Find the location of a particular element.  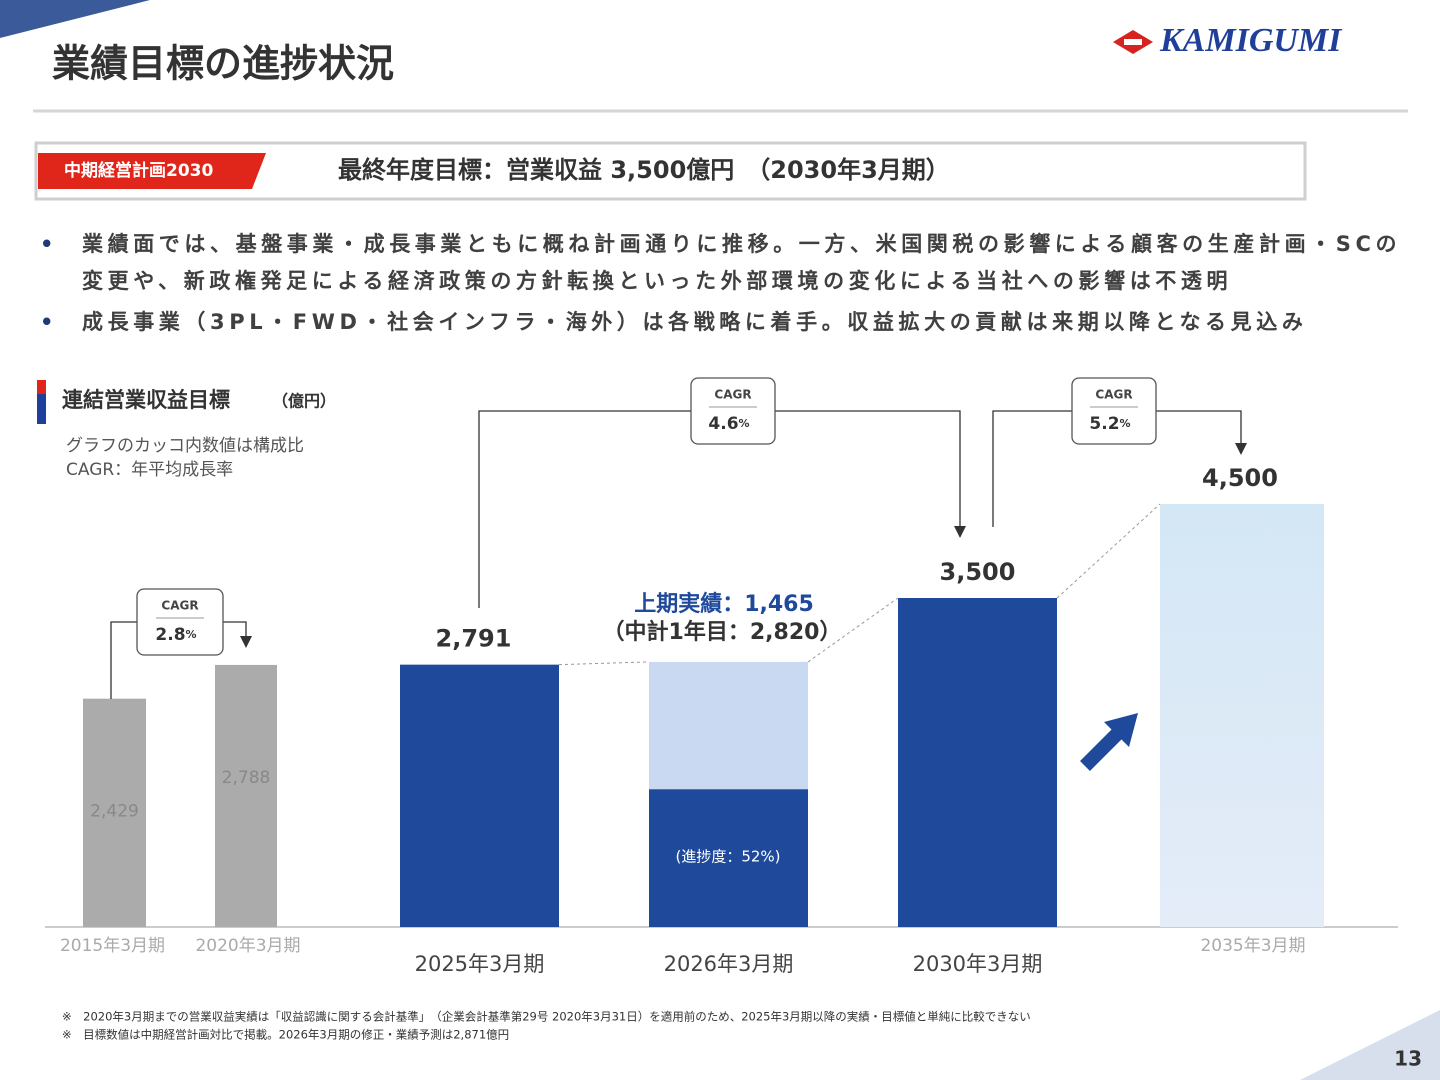

cagr-value: 5.2% is located at coordinates (1109, 424).